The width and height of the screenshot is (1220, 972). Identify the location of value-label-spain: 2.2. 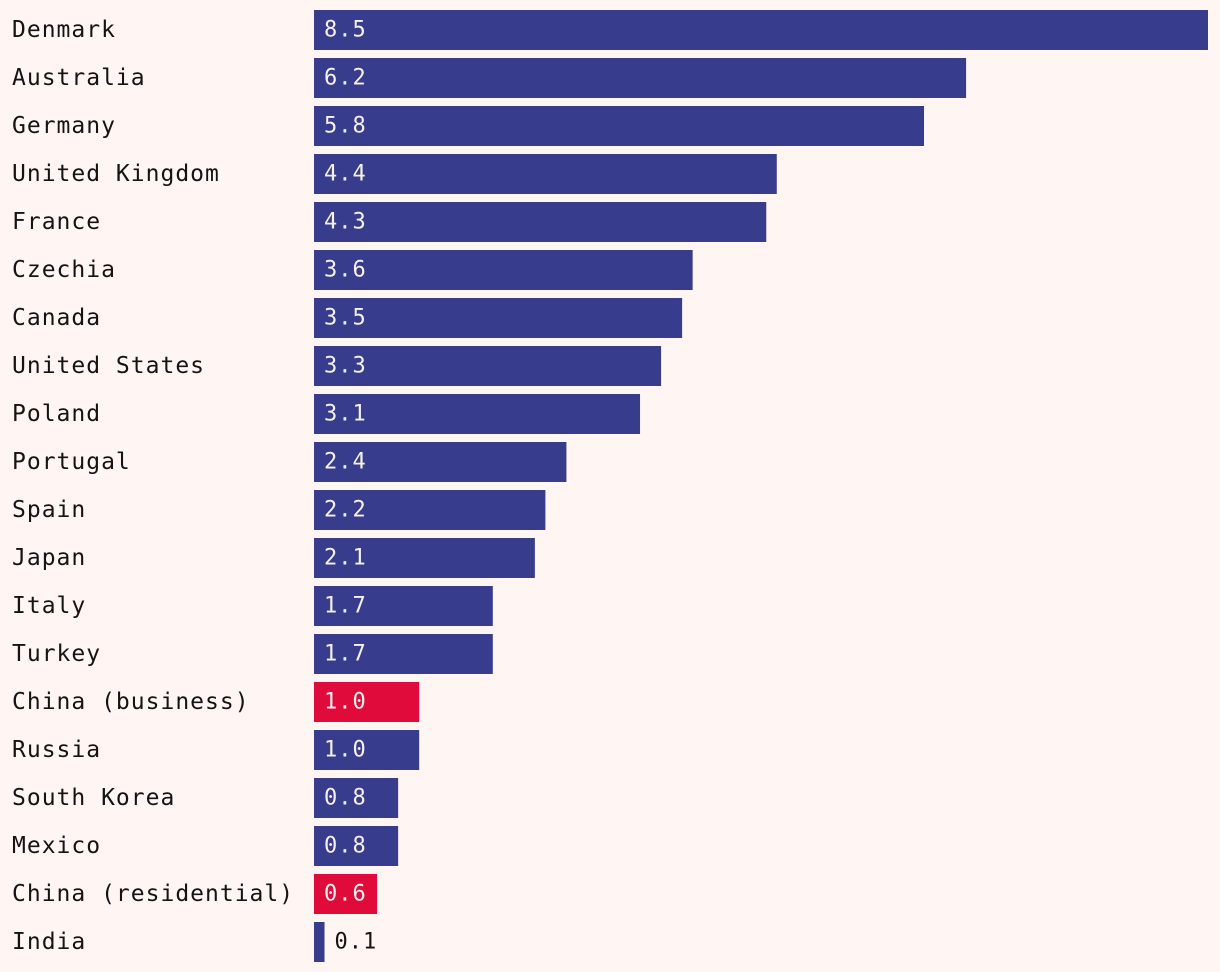
(345, 510).